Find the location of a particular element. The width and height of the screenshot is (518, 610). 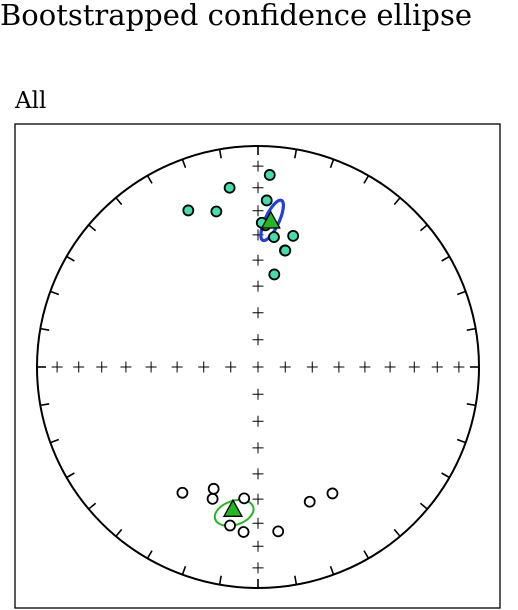

center-cross is located at coordinates (258, 367).